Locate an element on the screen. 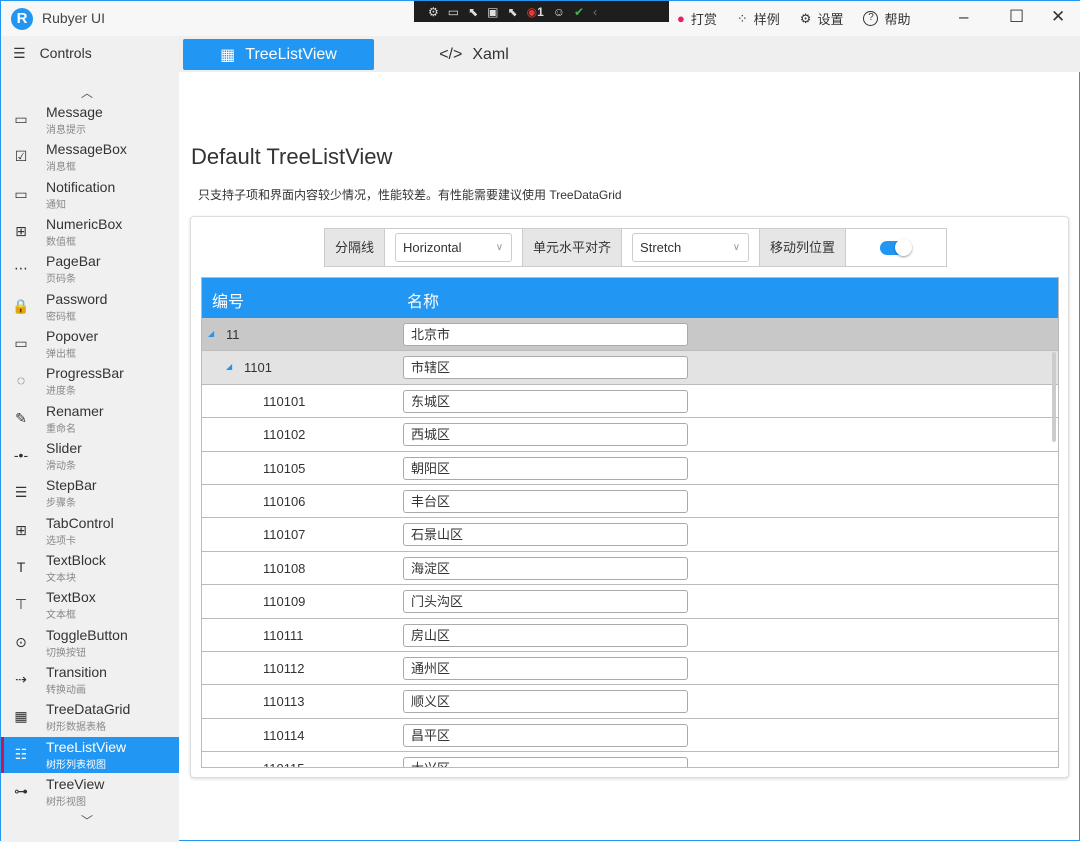  vertical-scrollbar is located at coordinates (1054, 397).